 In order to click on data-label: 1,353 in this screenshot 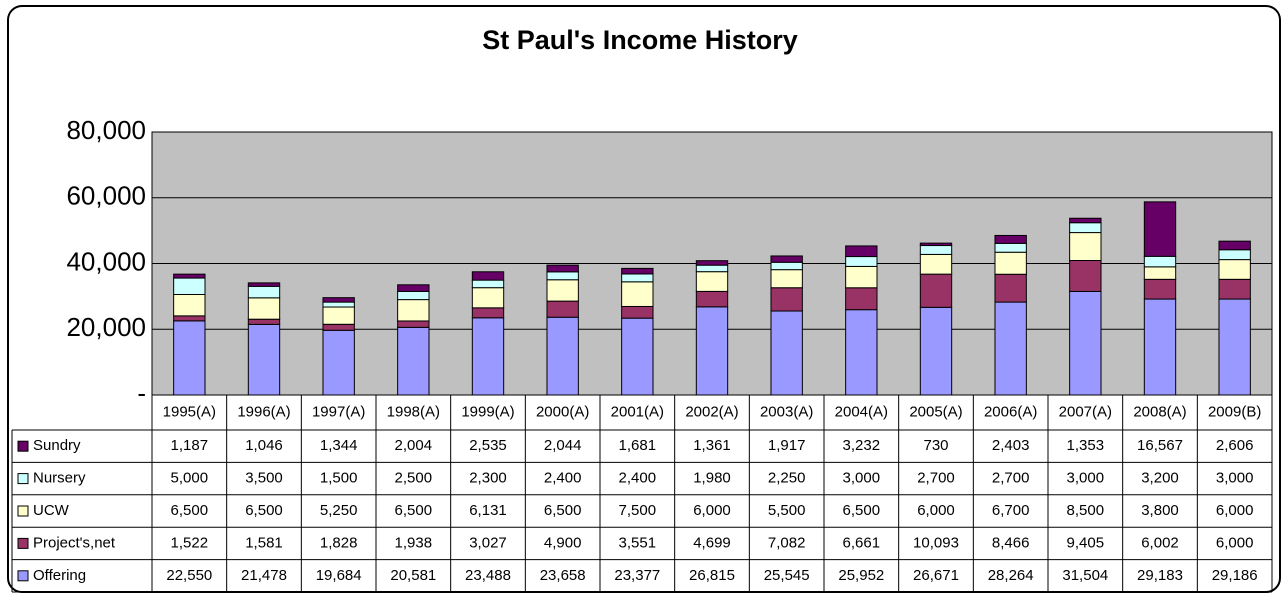, I will do `click(1086, 445)`.